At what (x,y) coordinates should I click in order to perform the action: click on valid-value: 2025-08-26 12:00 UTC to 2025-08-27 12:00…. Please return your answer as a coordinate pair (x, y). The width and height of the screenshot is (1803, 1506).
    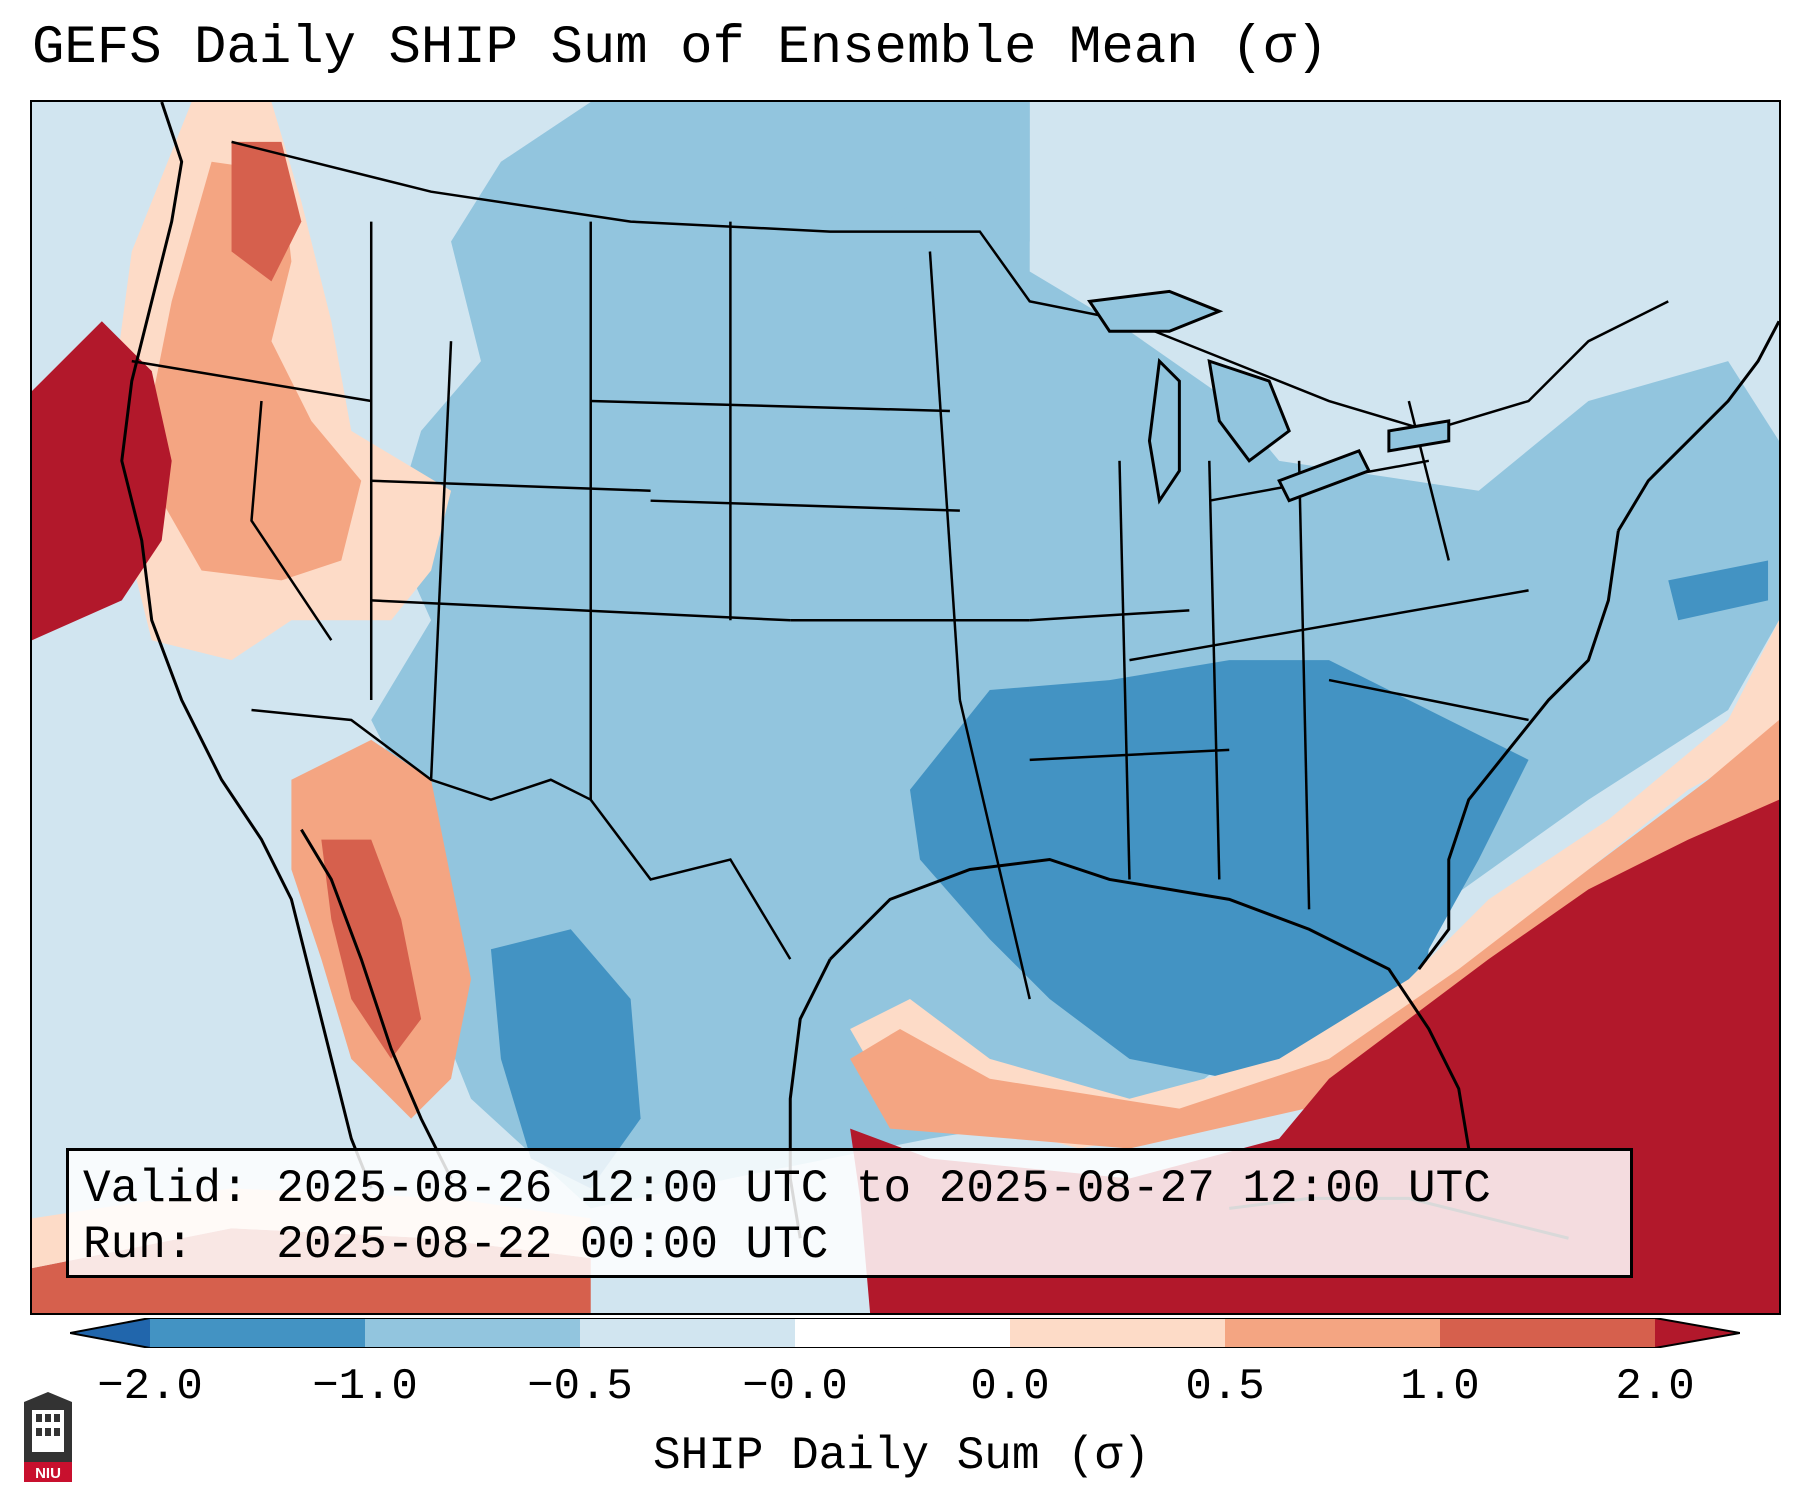
    Looking at the image, I should click on (883, 1189).